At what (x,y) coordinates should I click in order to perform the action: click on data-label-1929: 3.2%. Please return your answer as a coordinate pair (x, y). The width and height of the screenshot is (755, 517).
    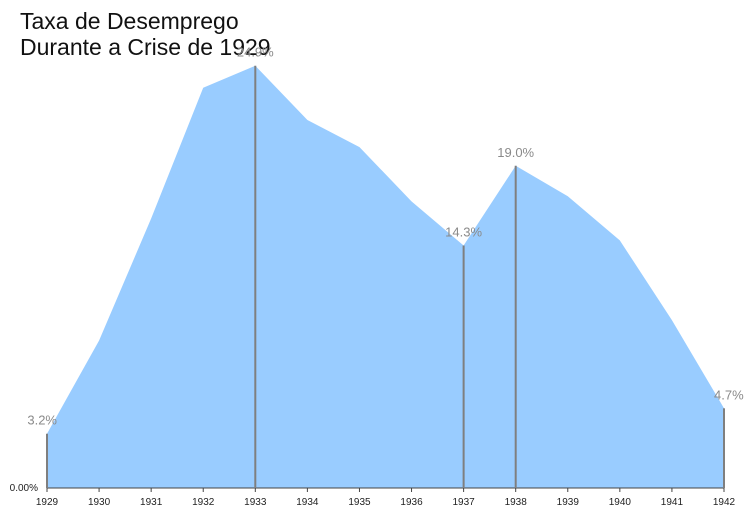
    Looking at the image, I should click on (42, 420).